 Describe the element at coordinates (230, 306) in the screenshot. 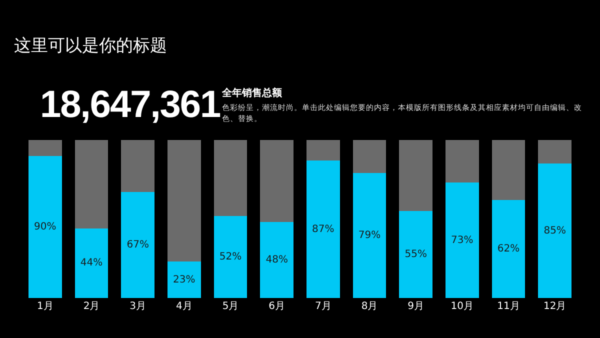

I see `x-tick-label: 5月` at that location.